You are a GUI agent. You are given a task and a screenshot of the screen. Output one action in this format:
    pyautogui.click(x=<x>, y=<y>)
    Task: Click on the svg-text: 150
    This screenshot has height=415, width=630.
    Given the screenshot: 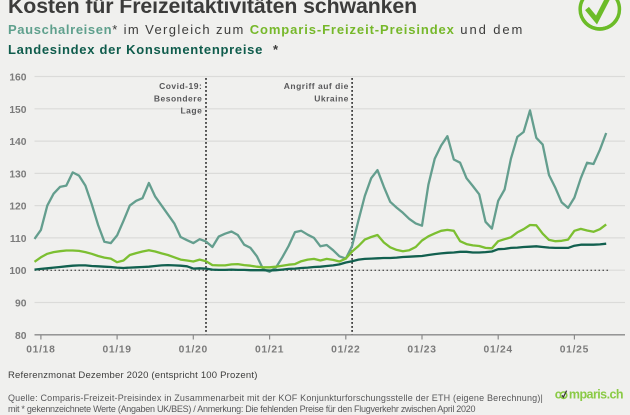 What is the action you would take?
    pyautogui.click(x=17, y=110)
    